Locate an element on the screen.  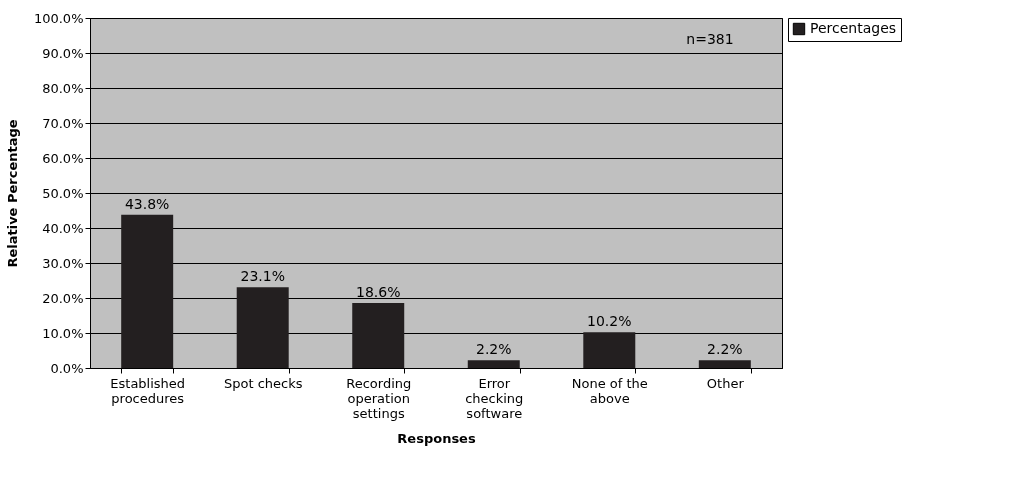
y-tick-label: 0.0% is located at coordinates (67, 368).